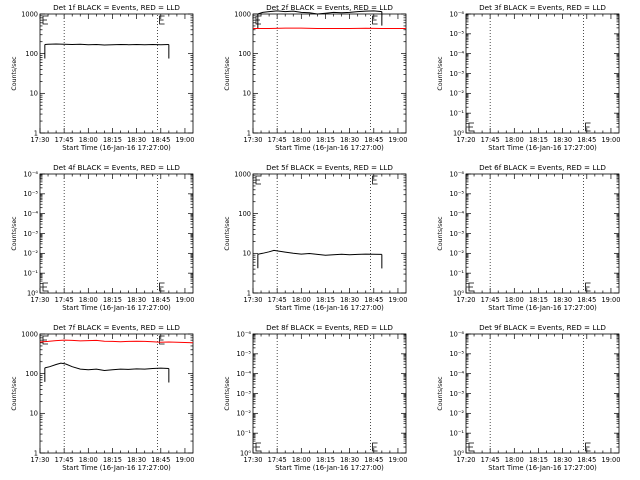 Image resolution: width=640 pixels, height=480 pixels. What do you see at coordinates (116, 327) in the screenshot?
I see `panel-title: Det 7f BLACK = Events, RED = LLD` at bounding box center [116, 327].